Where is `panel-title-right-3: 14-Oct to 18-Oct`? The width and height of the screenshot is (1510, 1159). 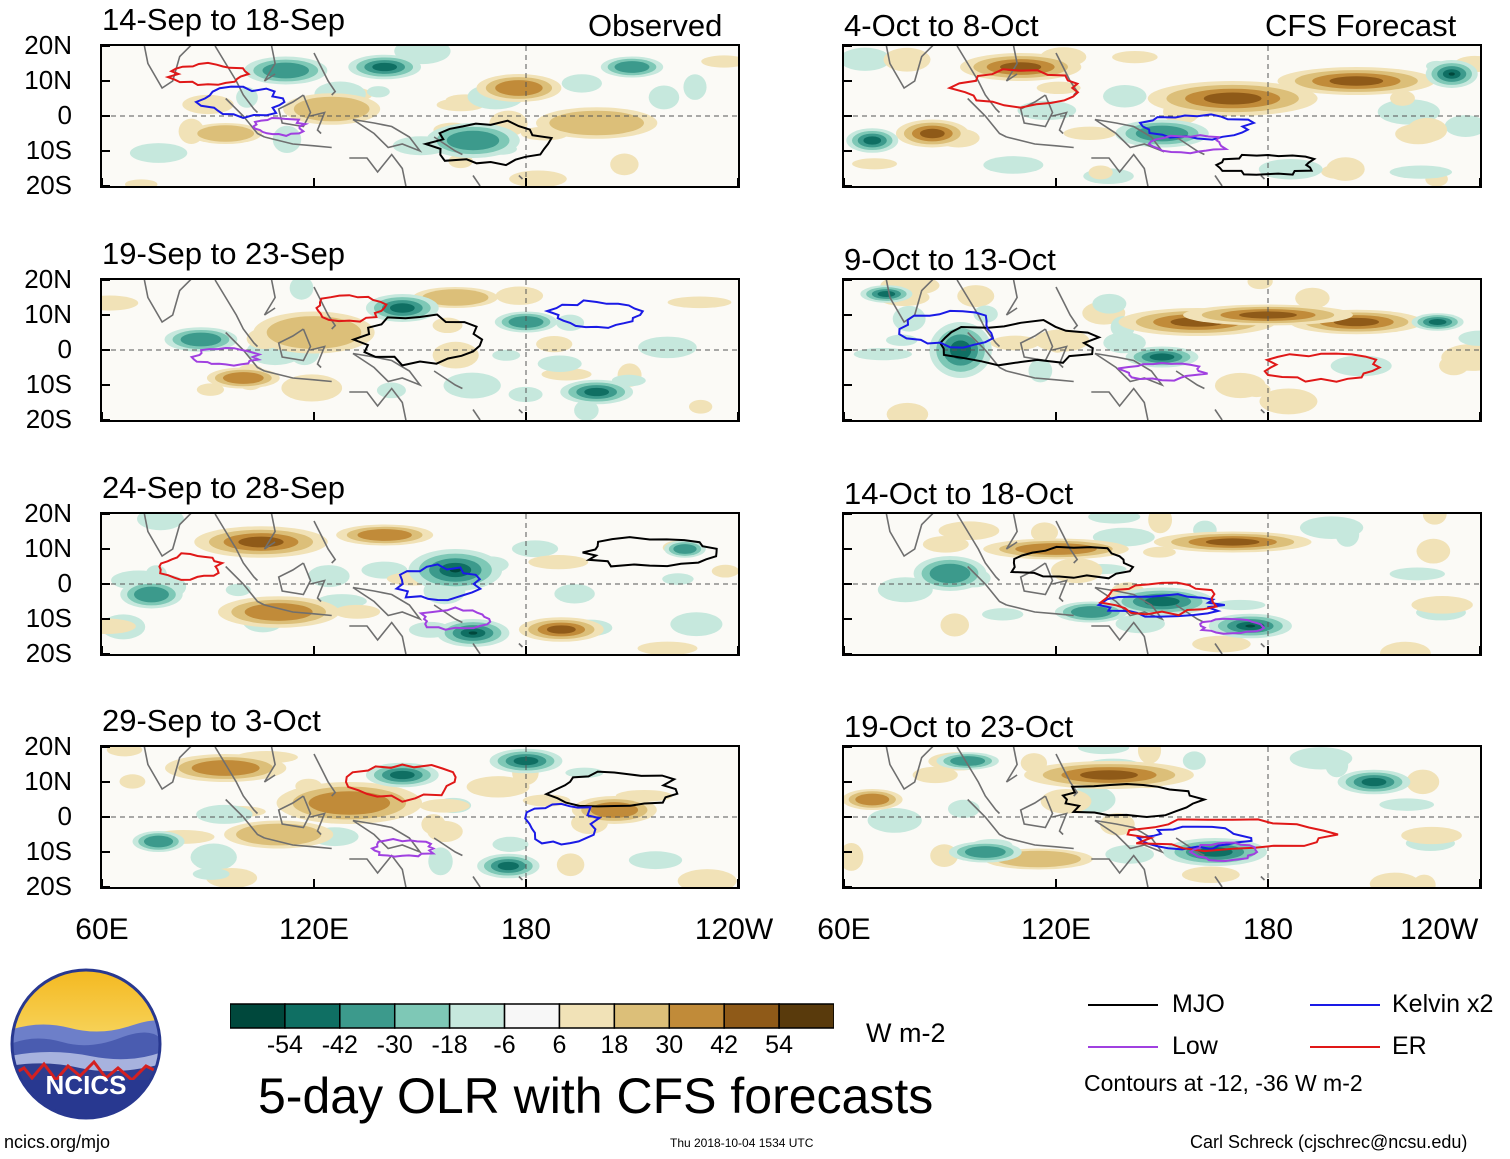 panel-title-right-3: 14-Oct to 18-Oct is located at coordinates (959, 493).